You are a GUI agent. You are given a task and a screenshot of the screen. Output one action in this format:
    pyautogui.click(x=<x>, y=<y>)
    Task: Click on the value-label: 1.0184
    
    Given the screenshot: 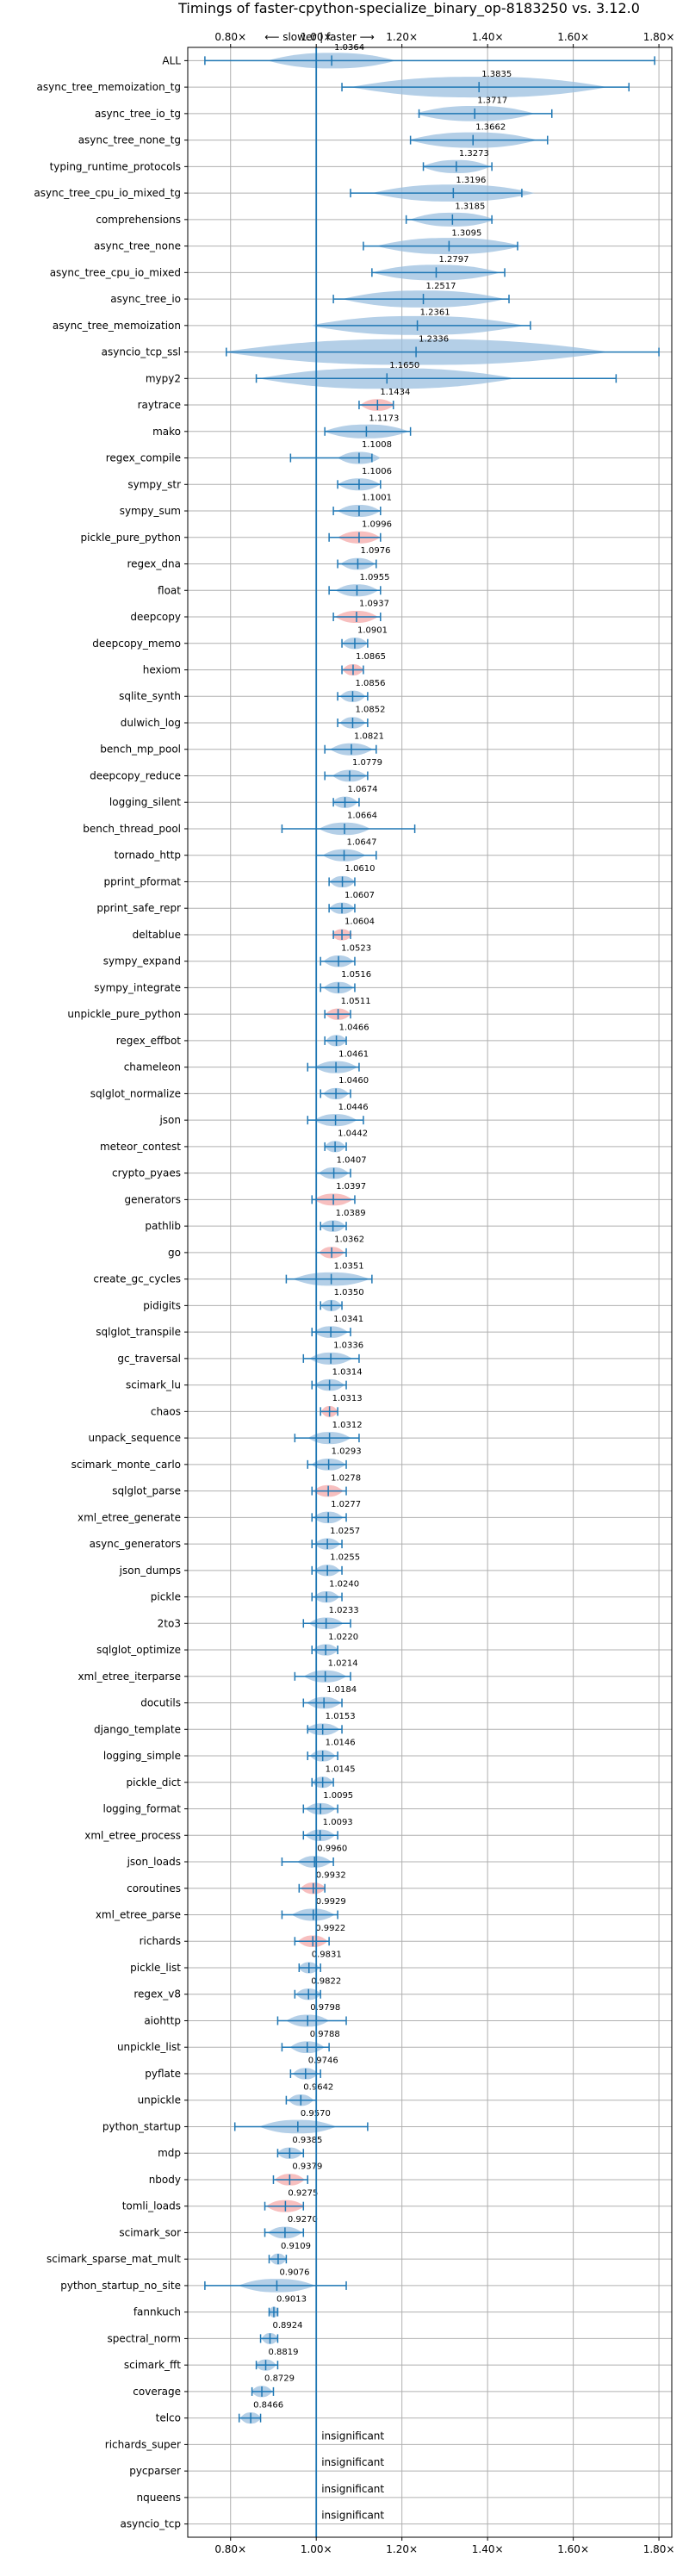 What is the action you would take?
    pyautogui.click(x=341, y=1690)
    